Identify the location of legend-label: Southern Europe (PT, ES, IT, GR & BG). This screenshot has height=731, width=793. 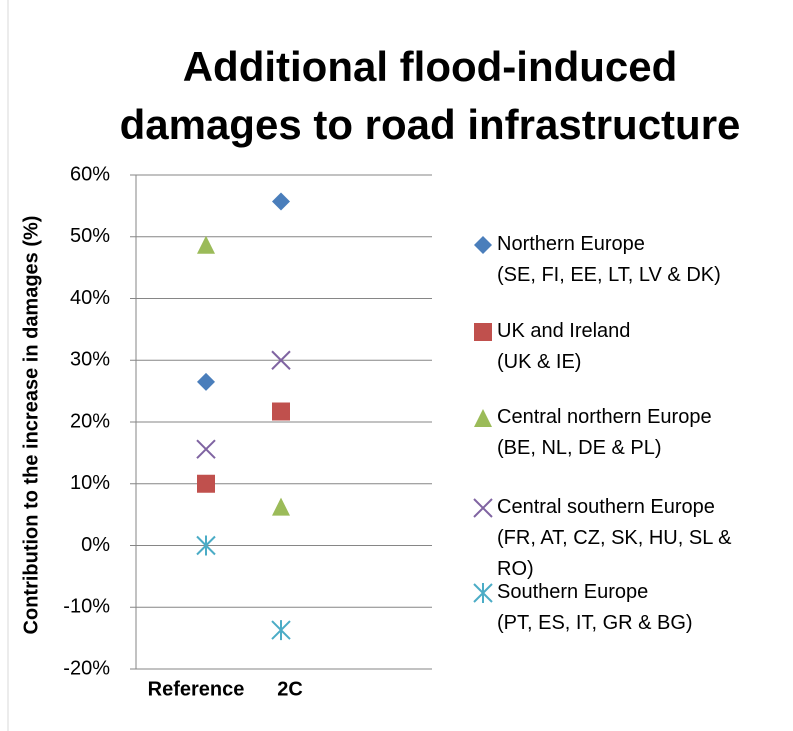
(595, 607).